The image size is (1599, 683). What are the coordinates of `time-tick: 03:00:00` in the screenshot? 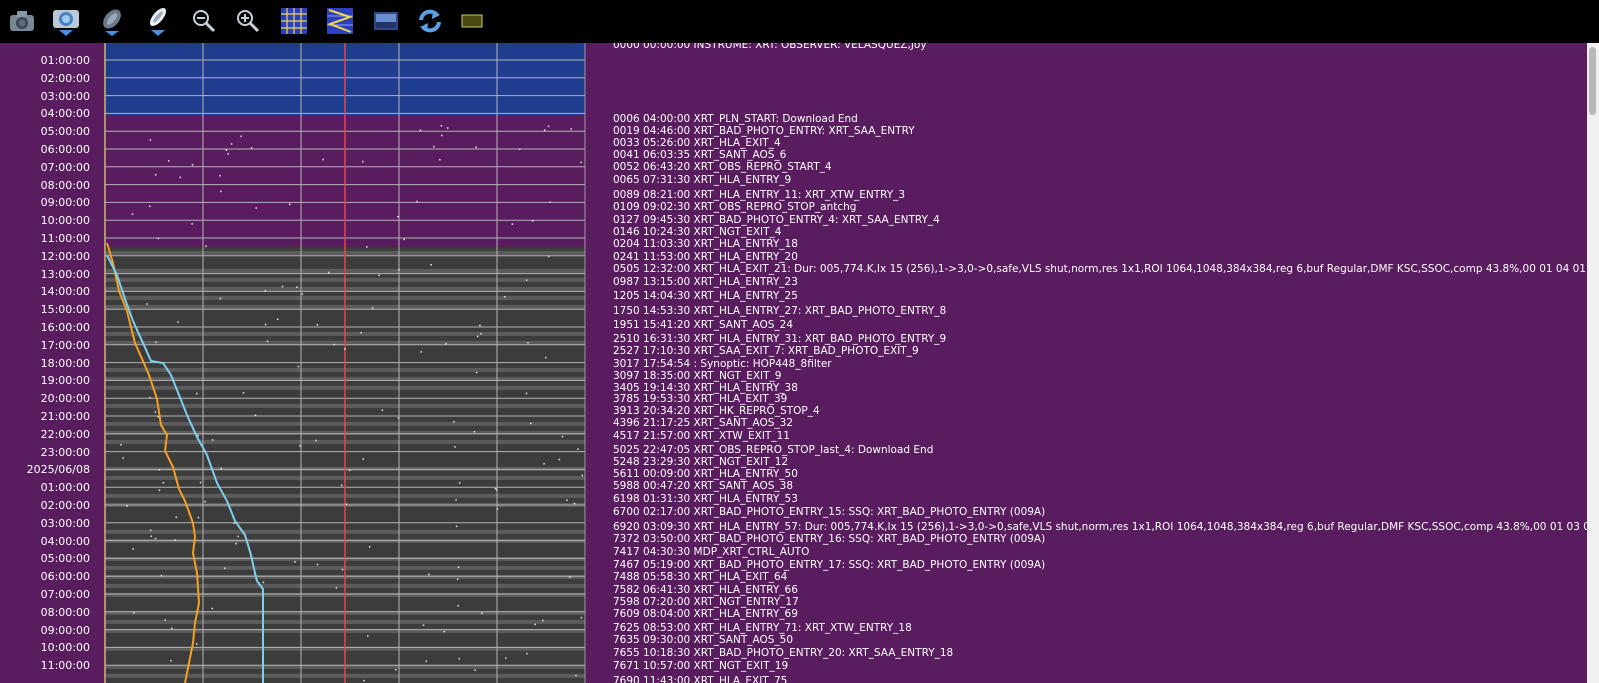 It's located at (65, 96).